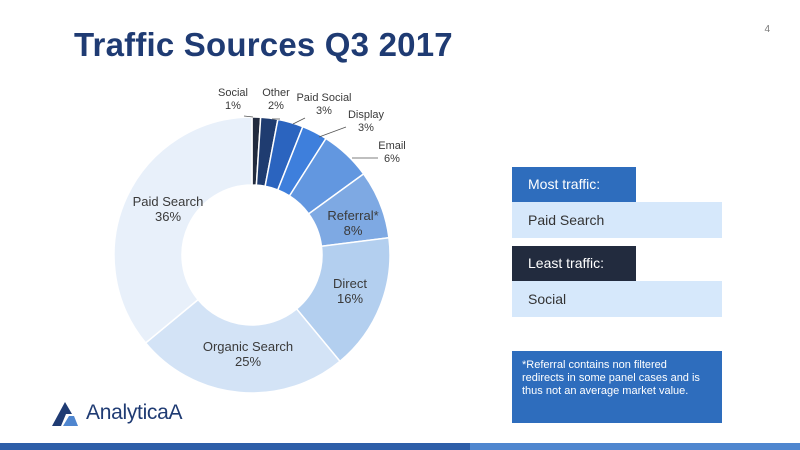  I want to click on slice-value-other: 2%, so click(276, 106).